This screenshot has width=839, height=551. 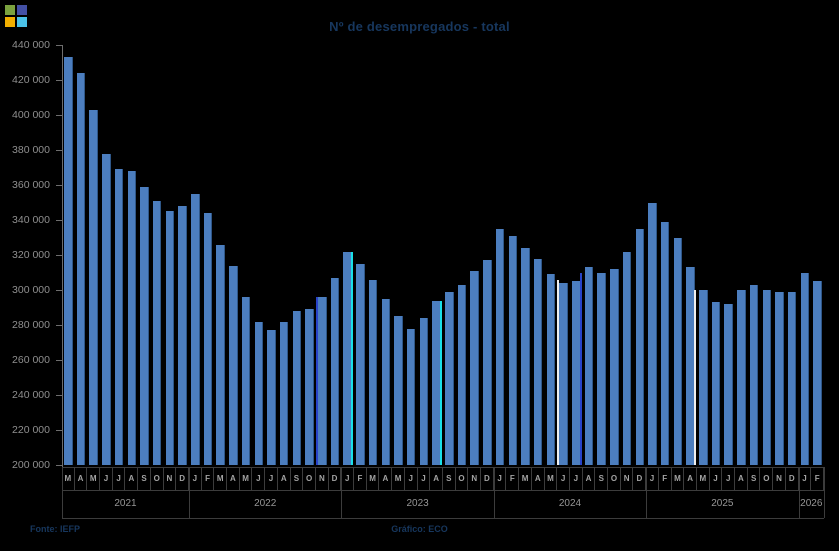 What do you see at coordinates (10, 10) in the screenshot?
I see `logo-square-green` at bounding box center [10, 10].